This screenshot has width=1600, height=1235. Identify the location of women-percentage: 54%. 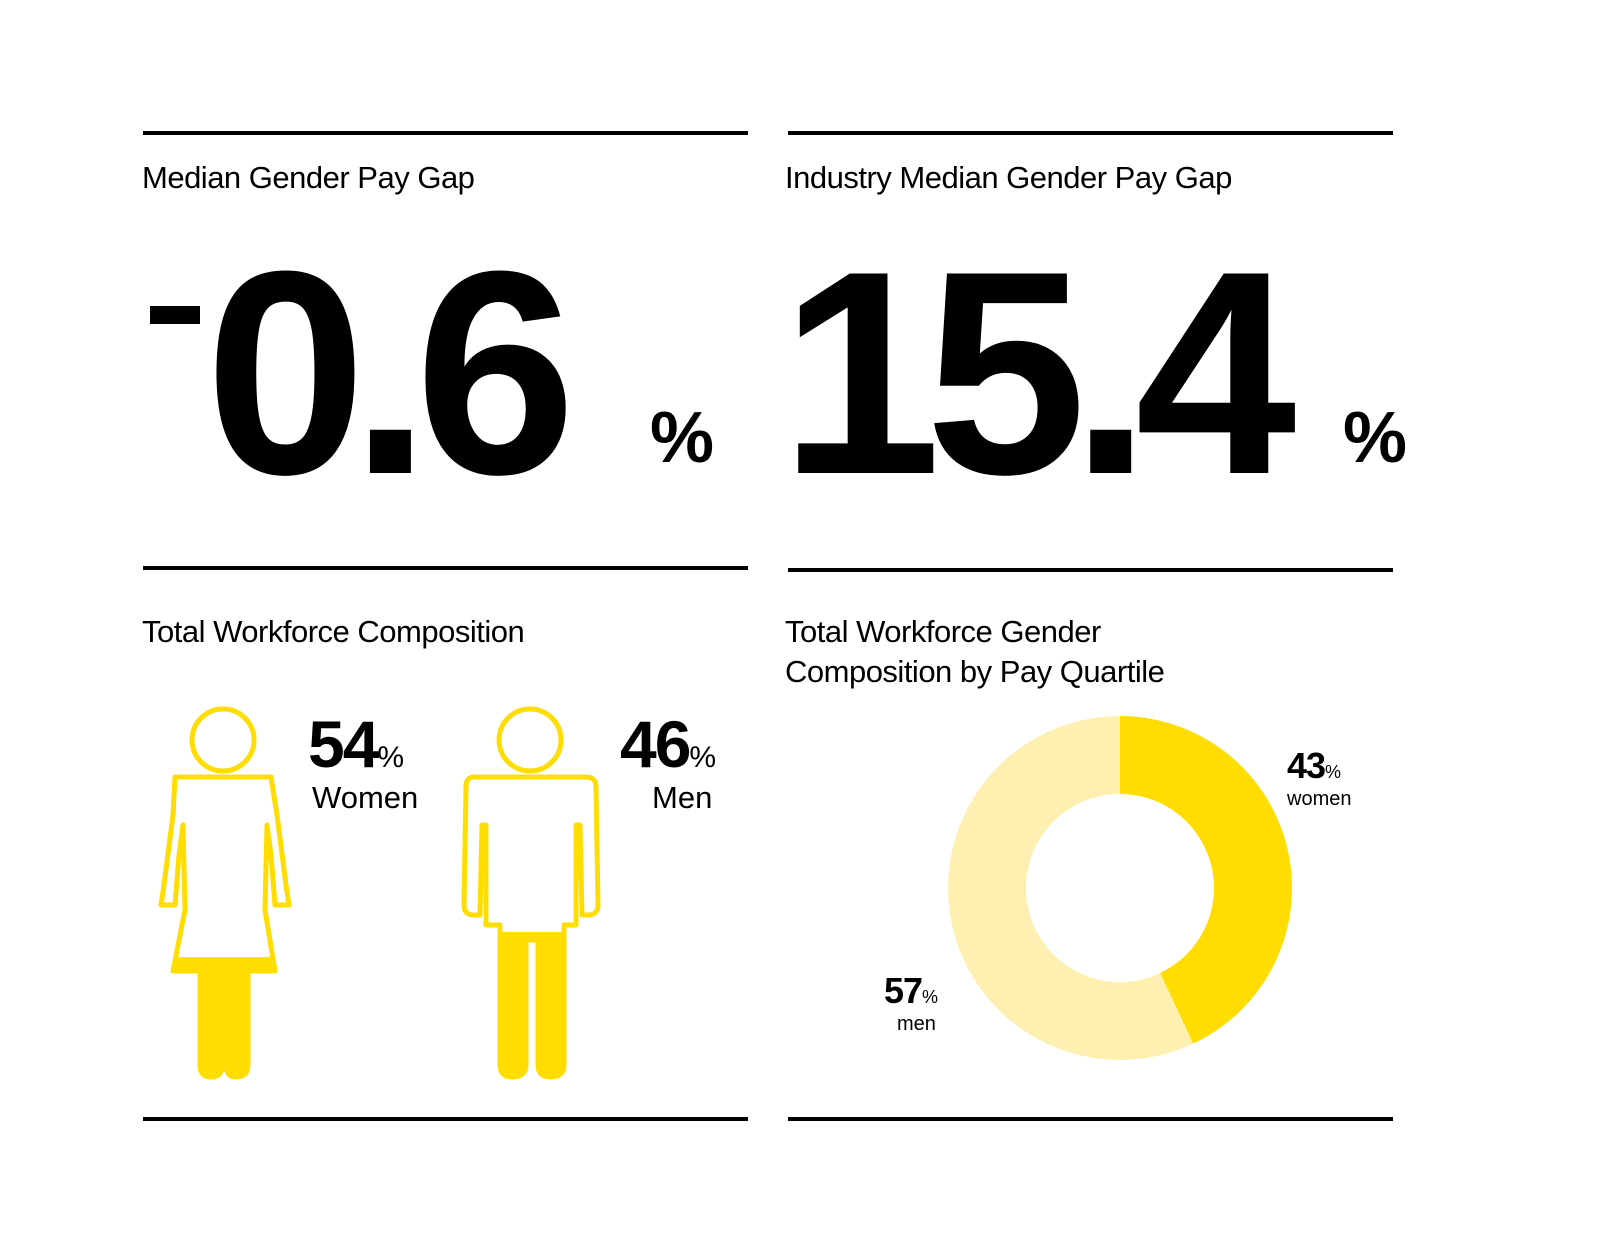
(356, 744).